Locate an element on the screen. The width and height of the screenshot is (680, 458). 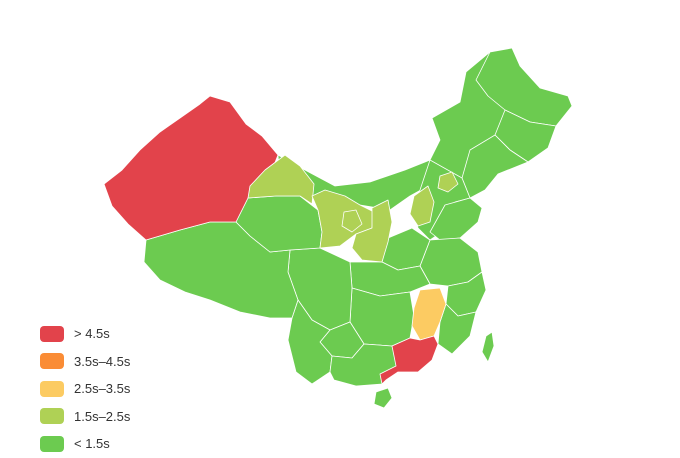
region-guangdong is located at coordinates (409, 360).